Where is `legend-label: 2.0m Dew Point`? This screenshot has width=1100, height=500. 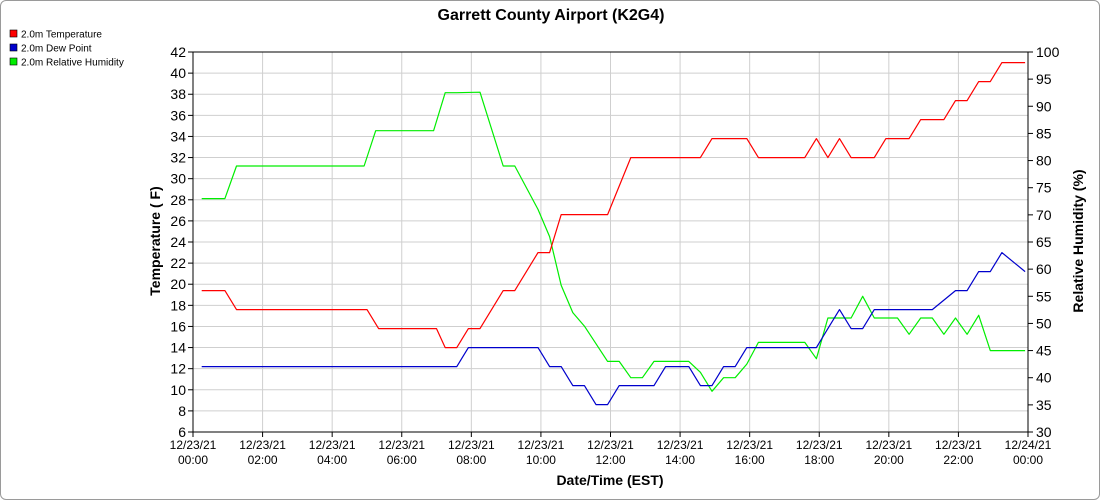 legend-label: 2.0m Dew Point is located at coordinates (56, 49).